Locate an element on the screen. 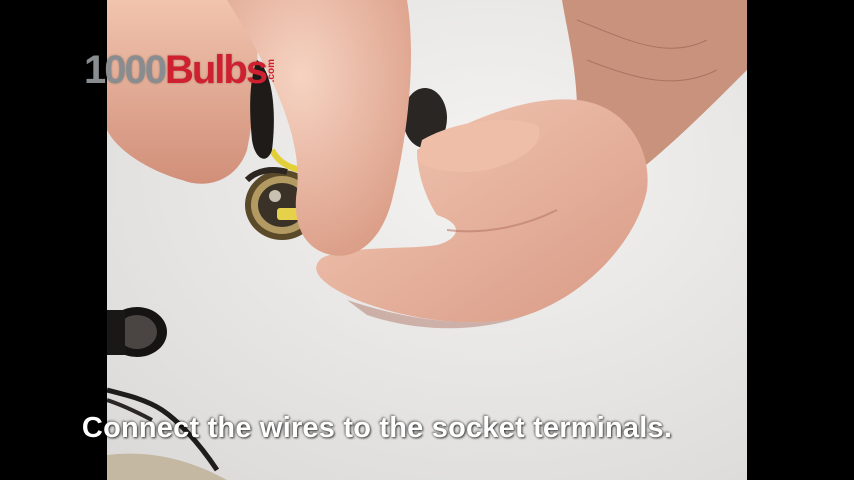 The height and width of the screenshot is (480, 854). logo-suffix: .com is located at coordinates (272, 70).